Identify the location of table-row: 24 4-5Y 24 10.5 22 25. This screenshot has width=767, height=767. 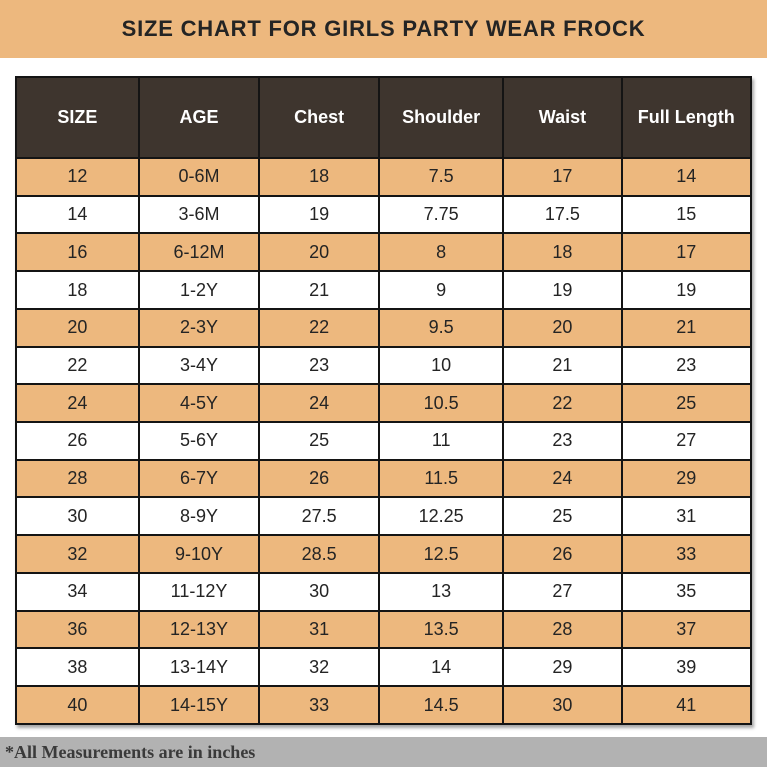
(384, 403).